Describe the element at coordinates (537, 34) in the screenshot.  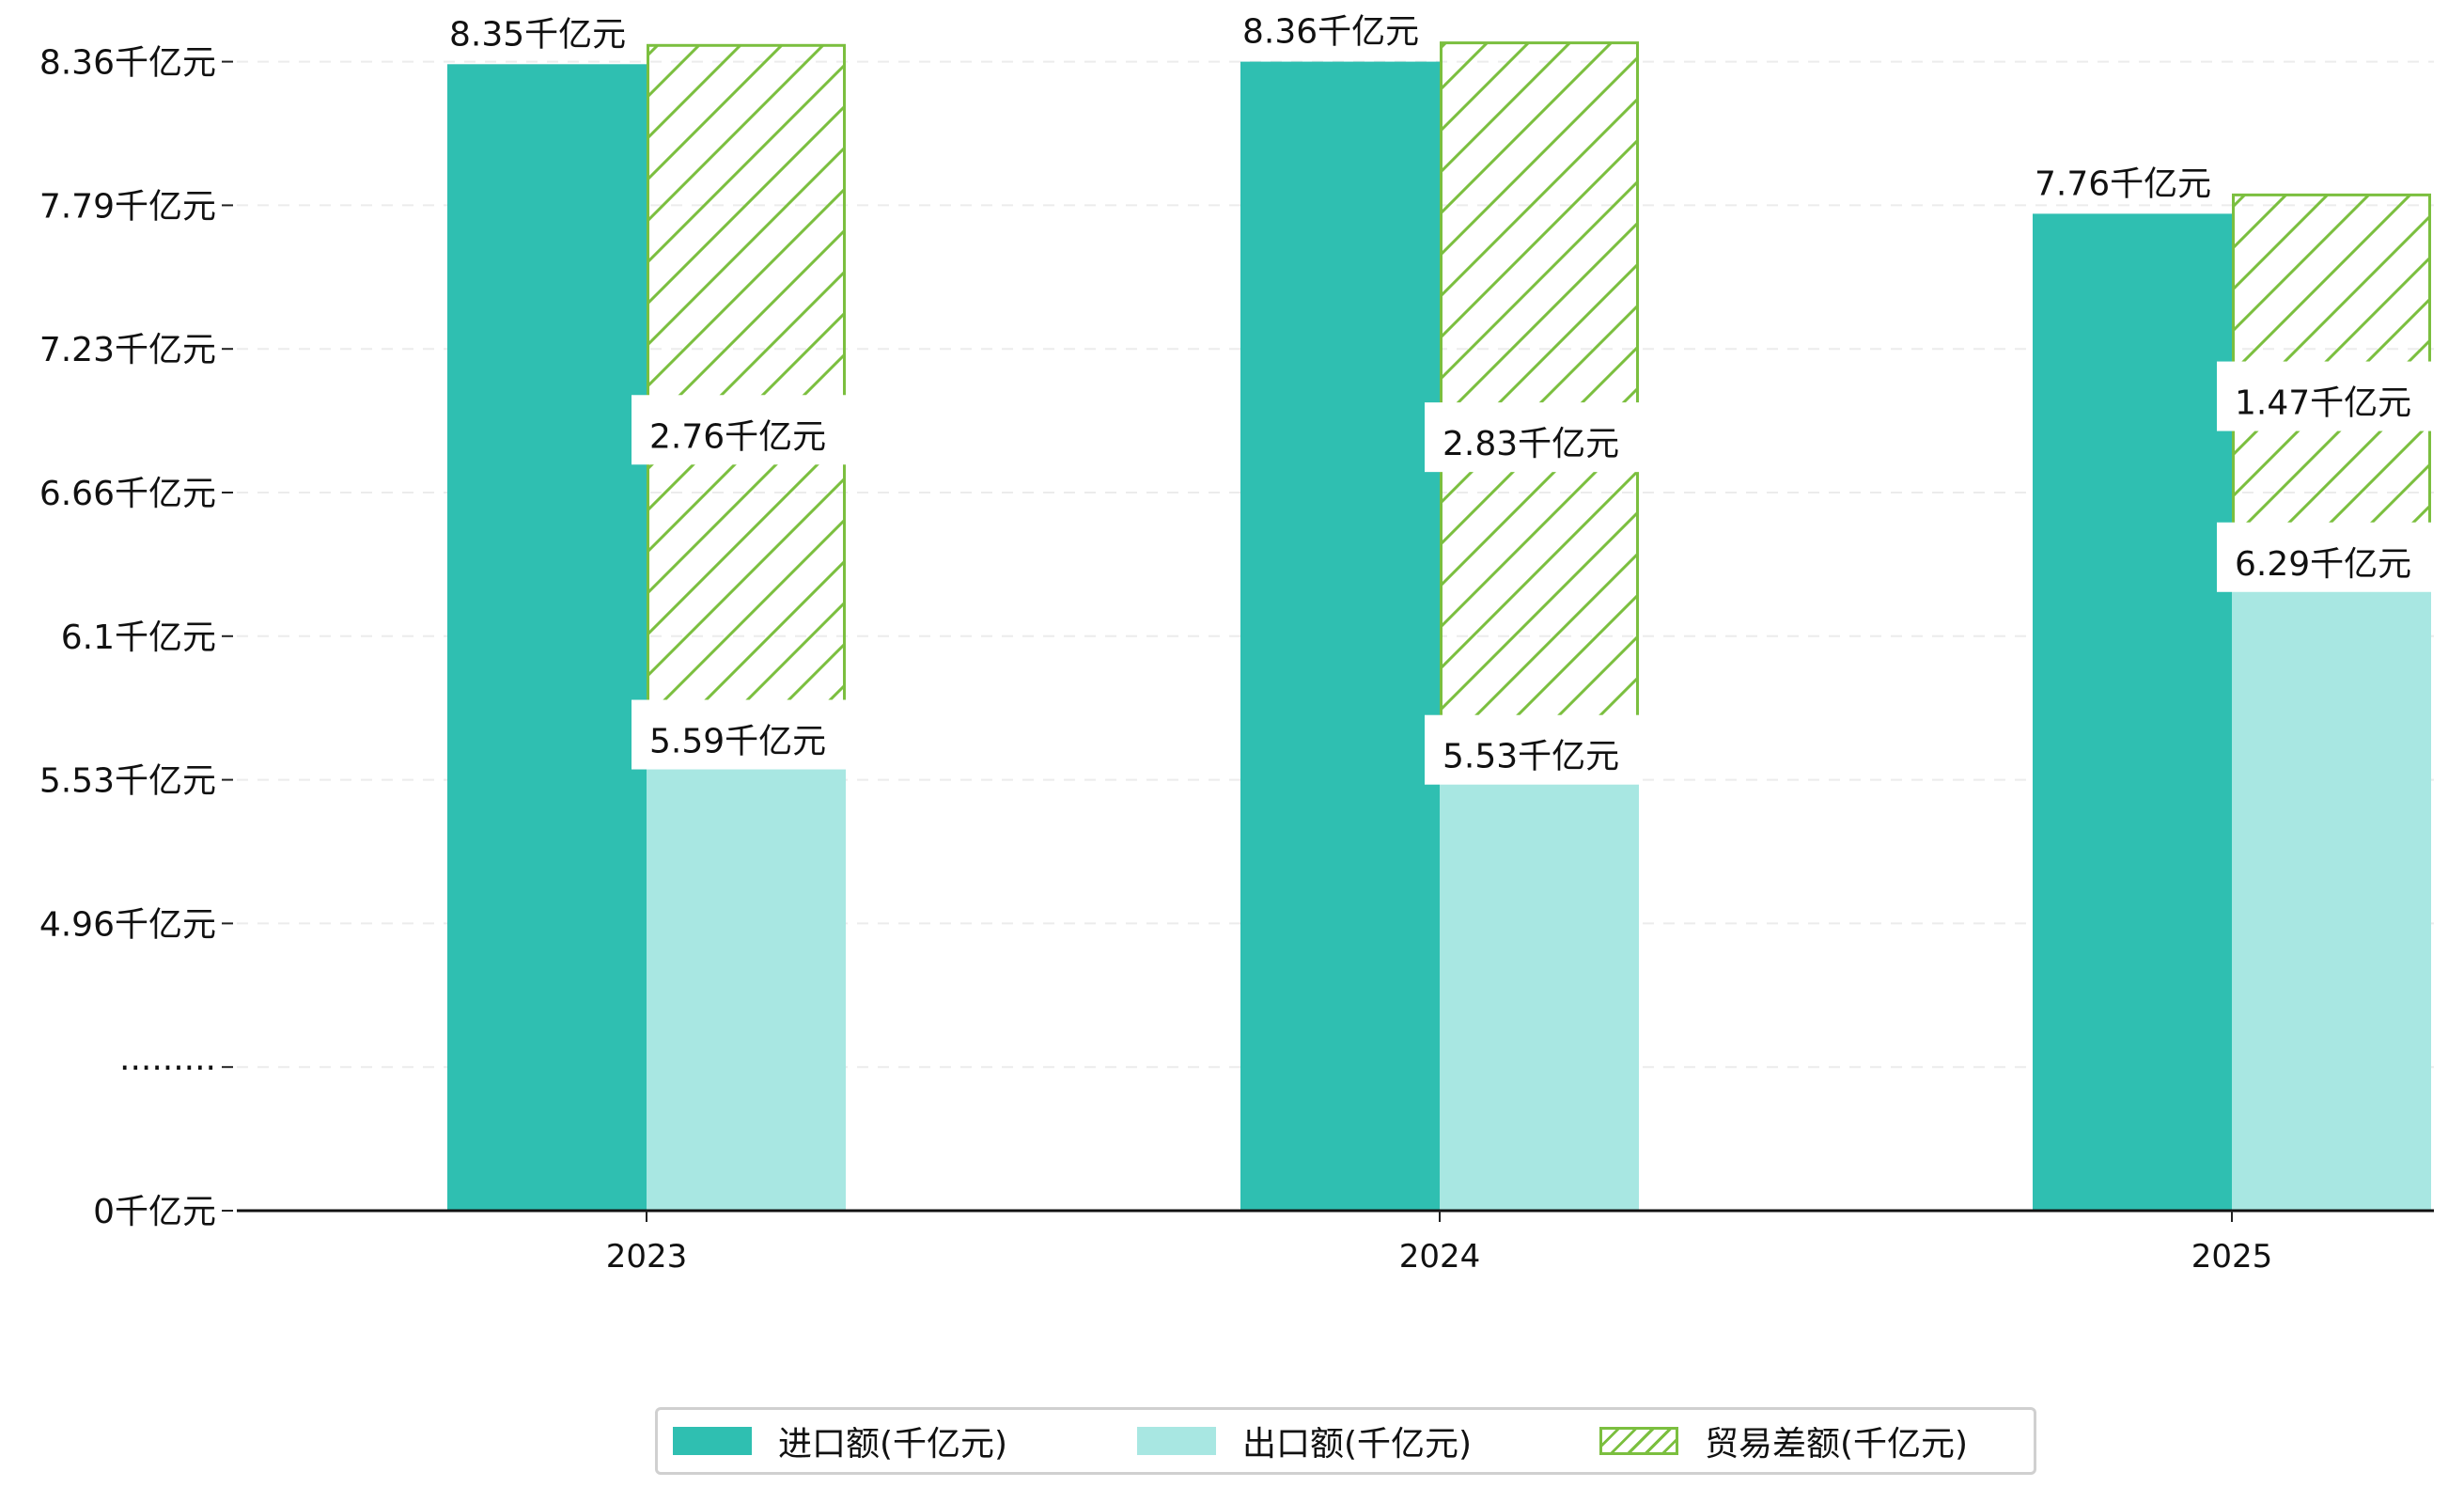
I see `data-label-import: 8.35千亿元` at that location.